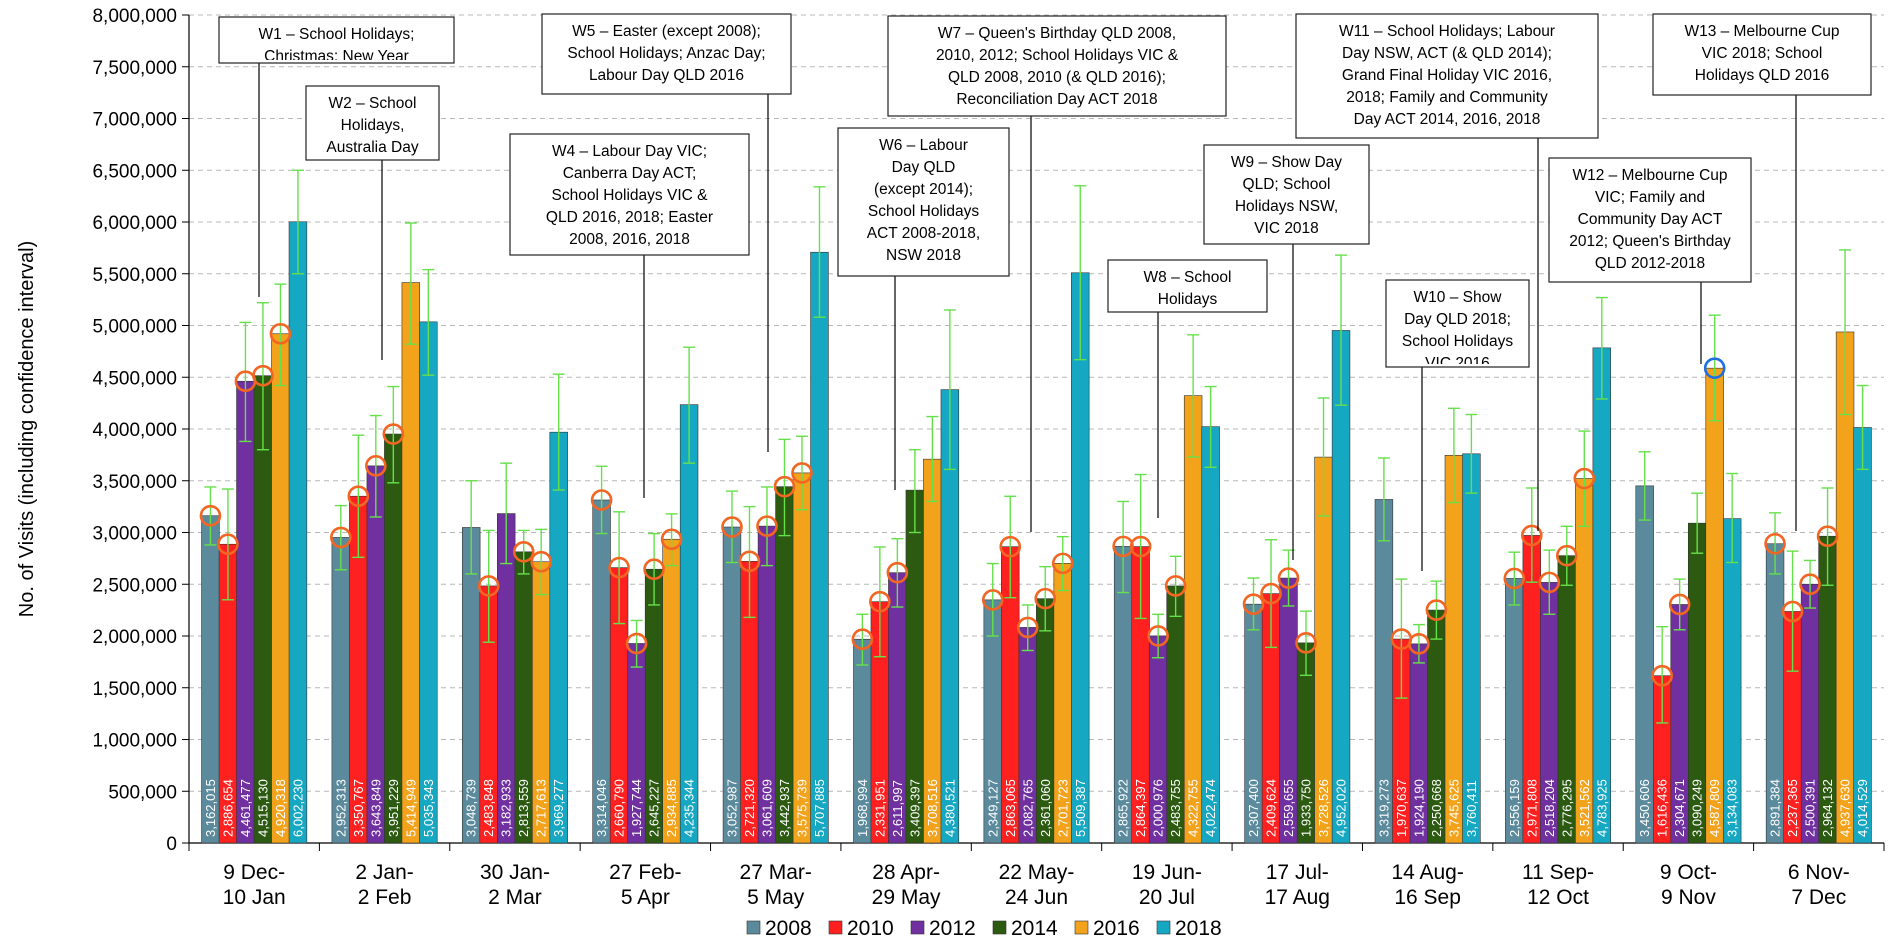  What do you see at coordinates (373, 103) in the screenshot?
I see `annotation-text: W2 – School` at bounding box center [373, 103].